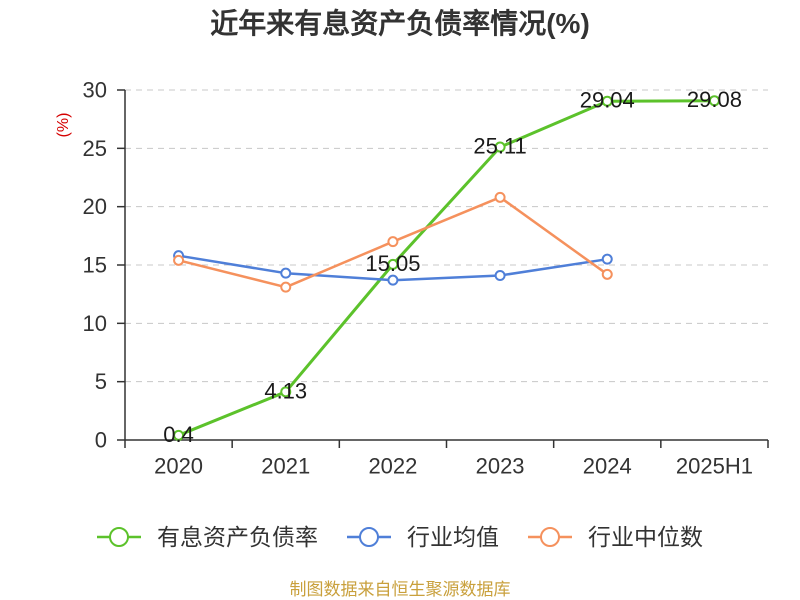  Describe the element at coordinates (63, 125) in the screenshot. I see `y-axis-label: (%)` at that location.